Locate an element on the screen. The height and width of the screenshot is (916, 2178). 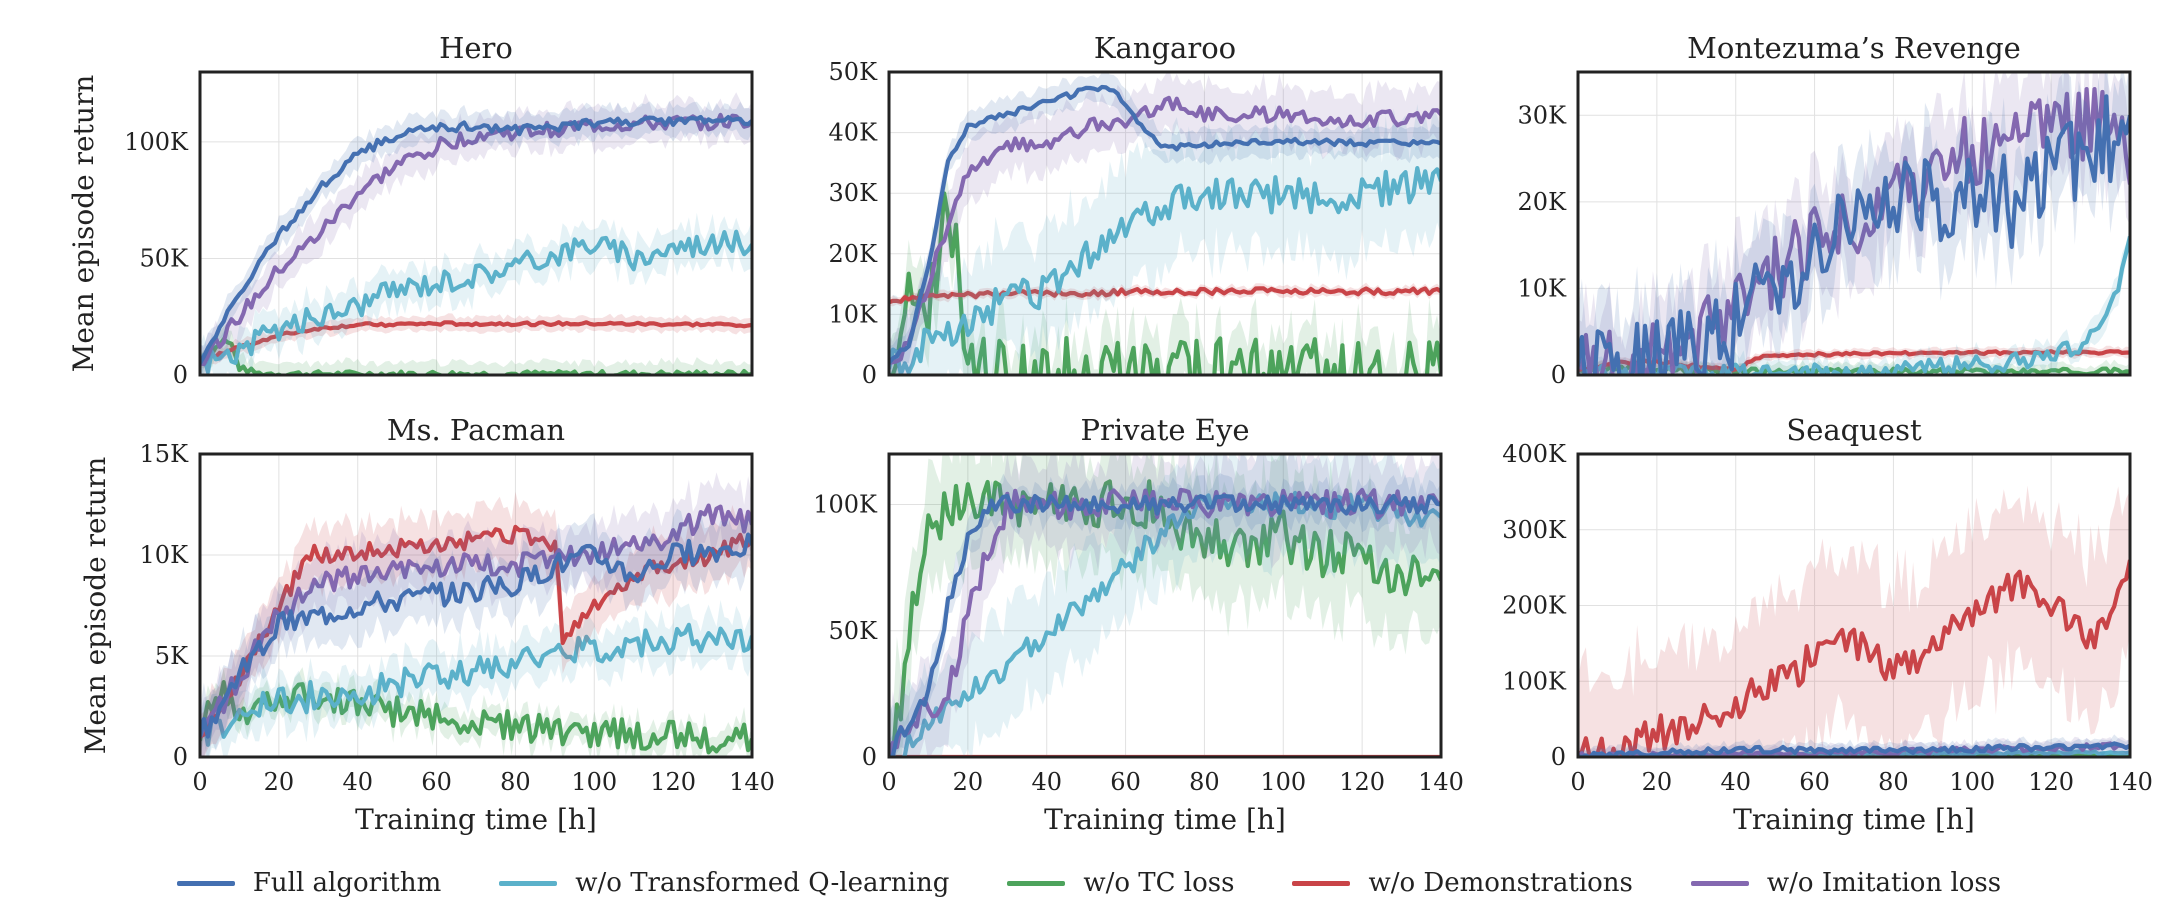
x-tick-label: 0 is located at coordinates (1577, 782).